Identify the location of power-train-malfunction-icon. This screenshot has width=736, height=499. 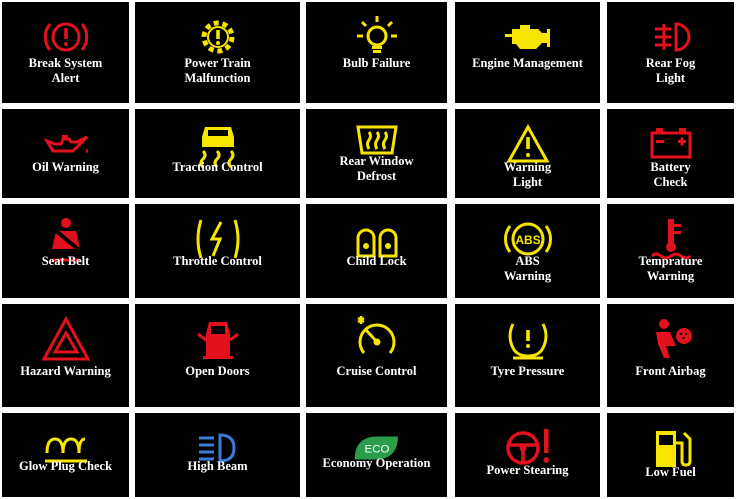
(218, 37).